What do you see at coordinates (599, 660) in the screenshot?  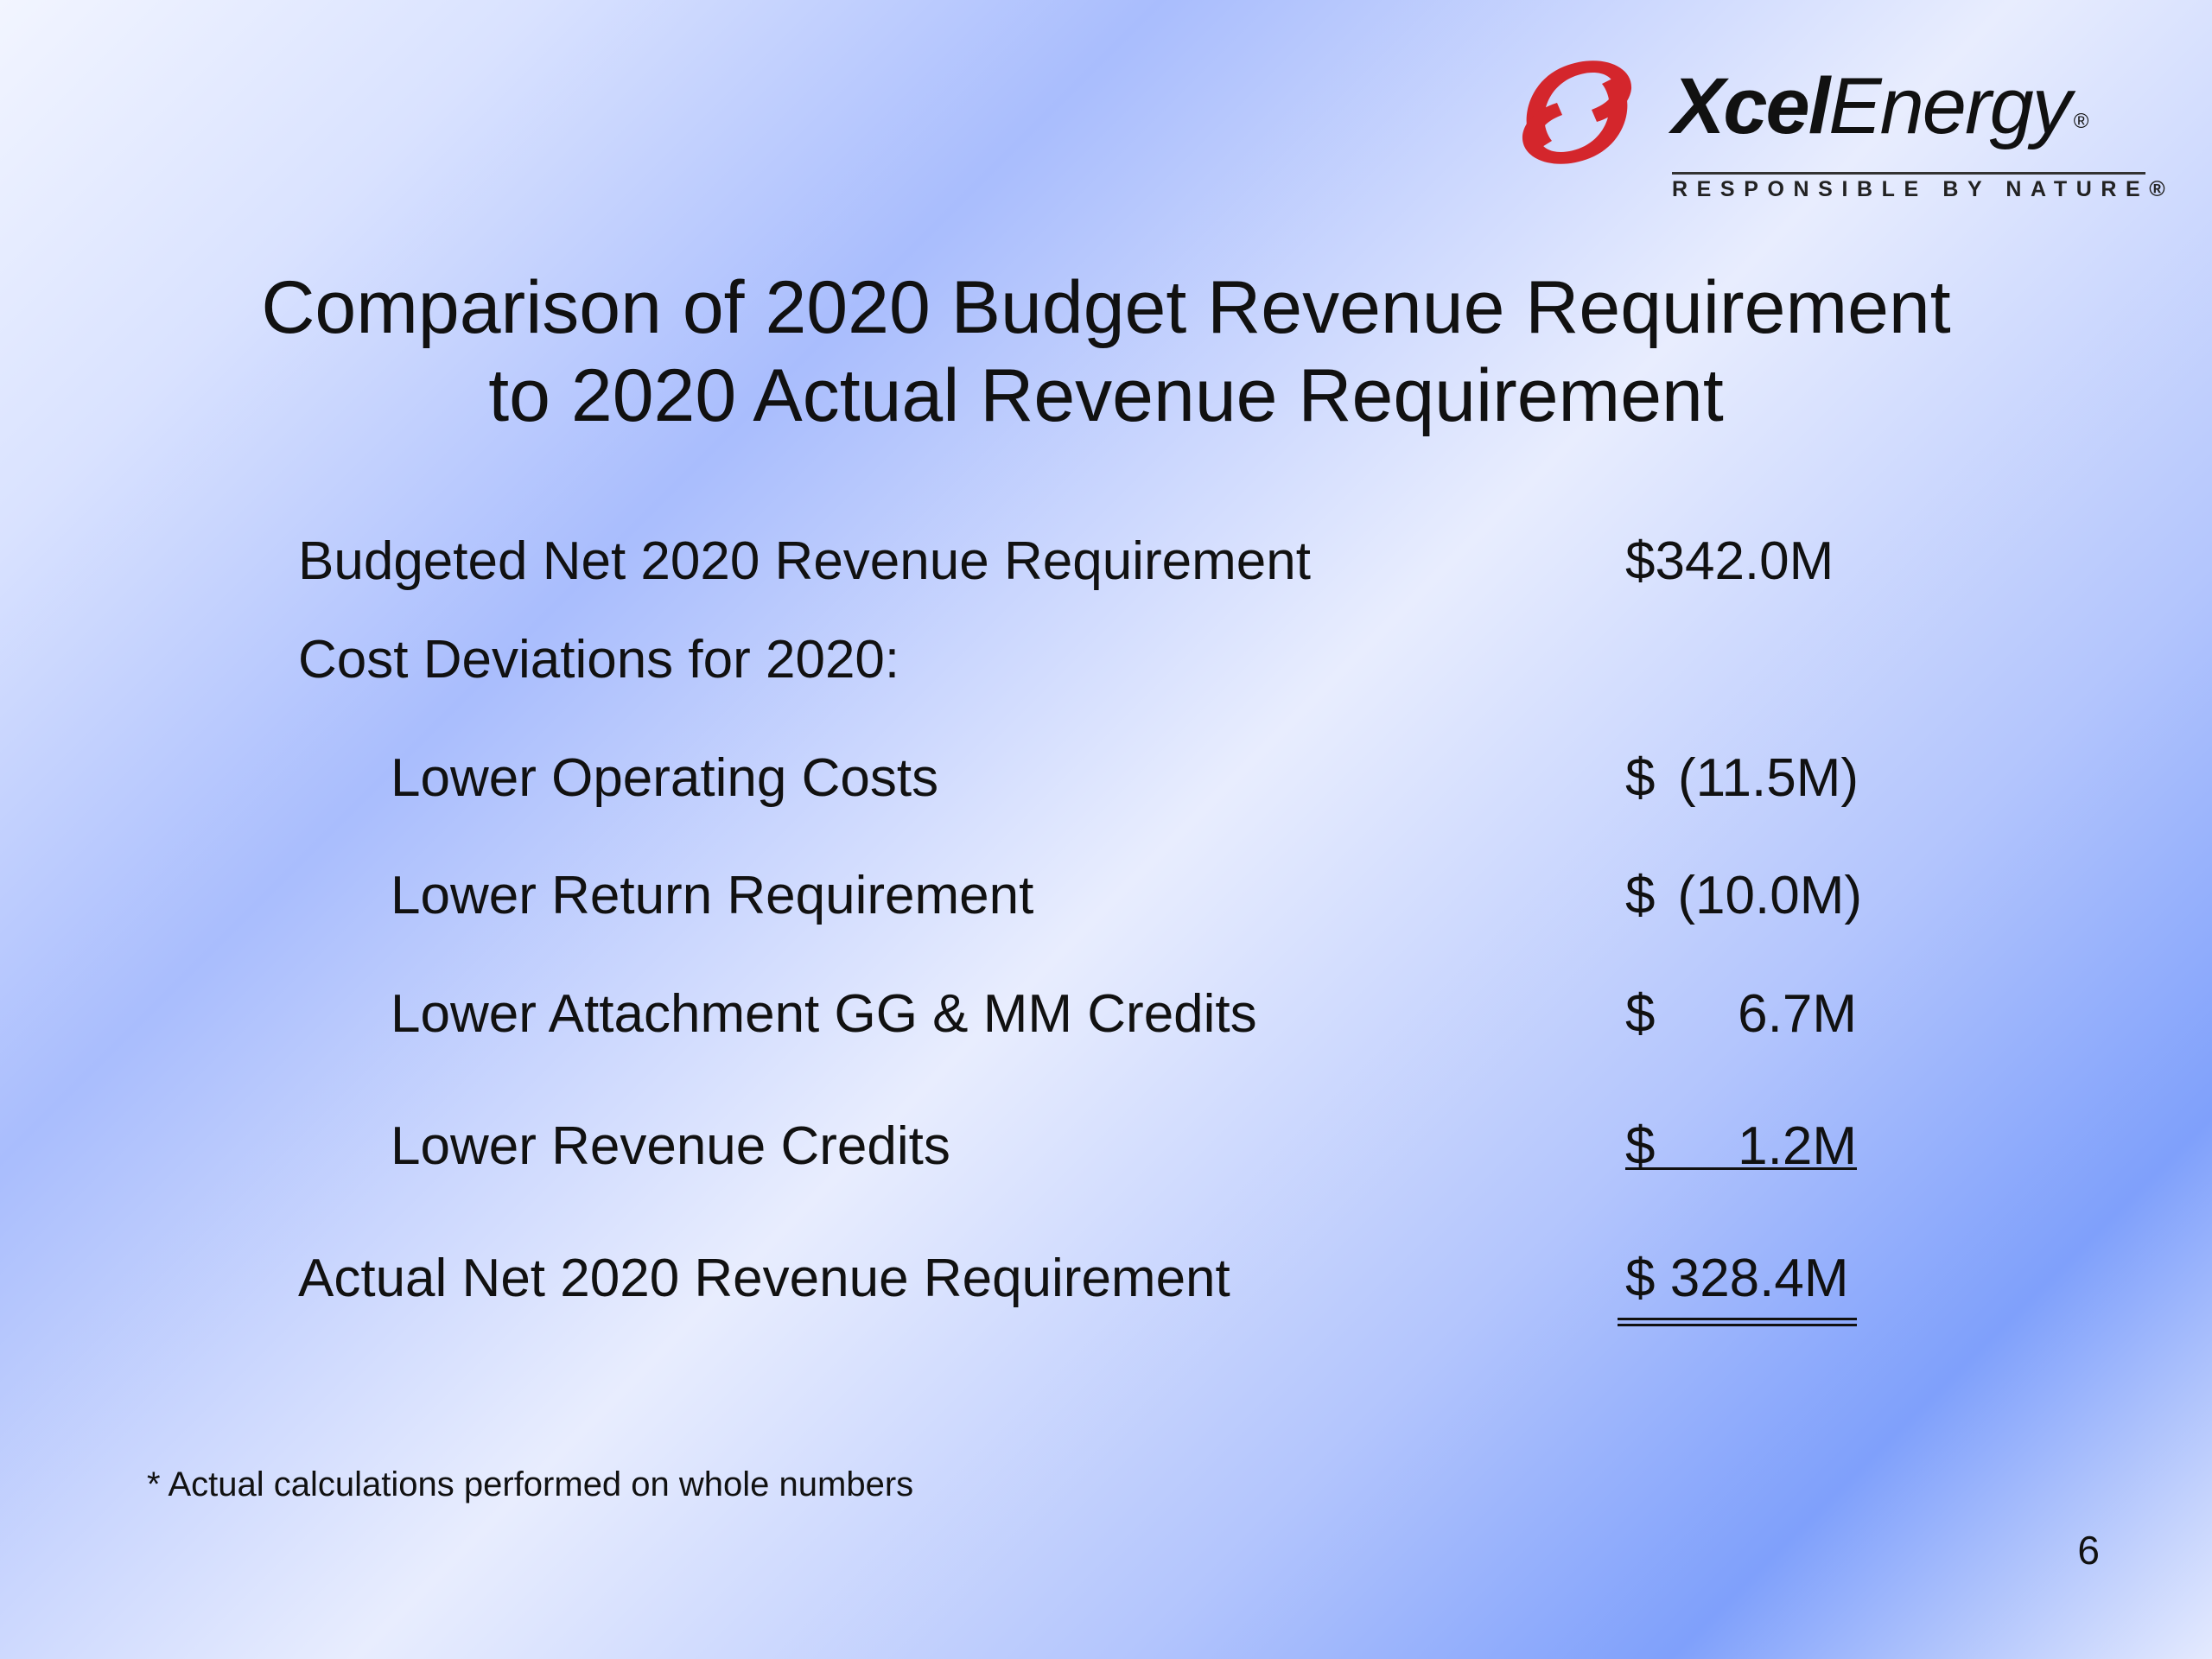 I see `deviations-heading: Cost Deviations for 2020:` at bounding box center [599, 660].